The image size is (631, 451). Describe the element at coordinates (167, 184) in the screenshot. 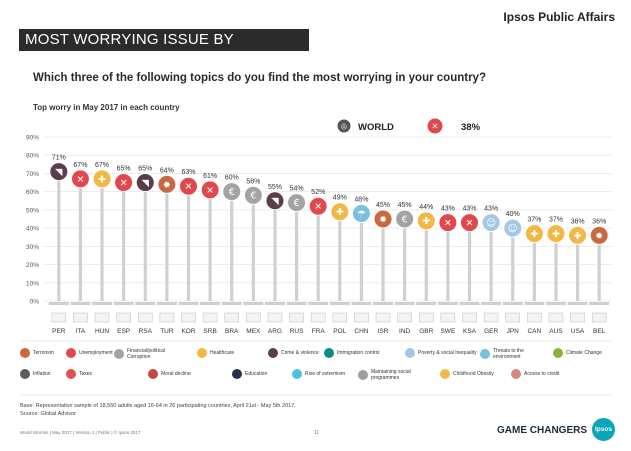

I see `issue-icon-terrorism` at that location.